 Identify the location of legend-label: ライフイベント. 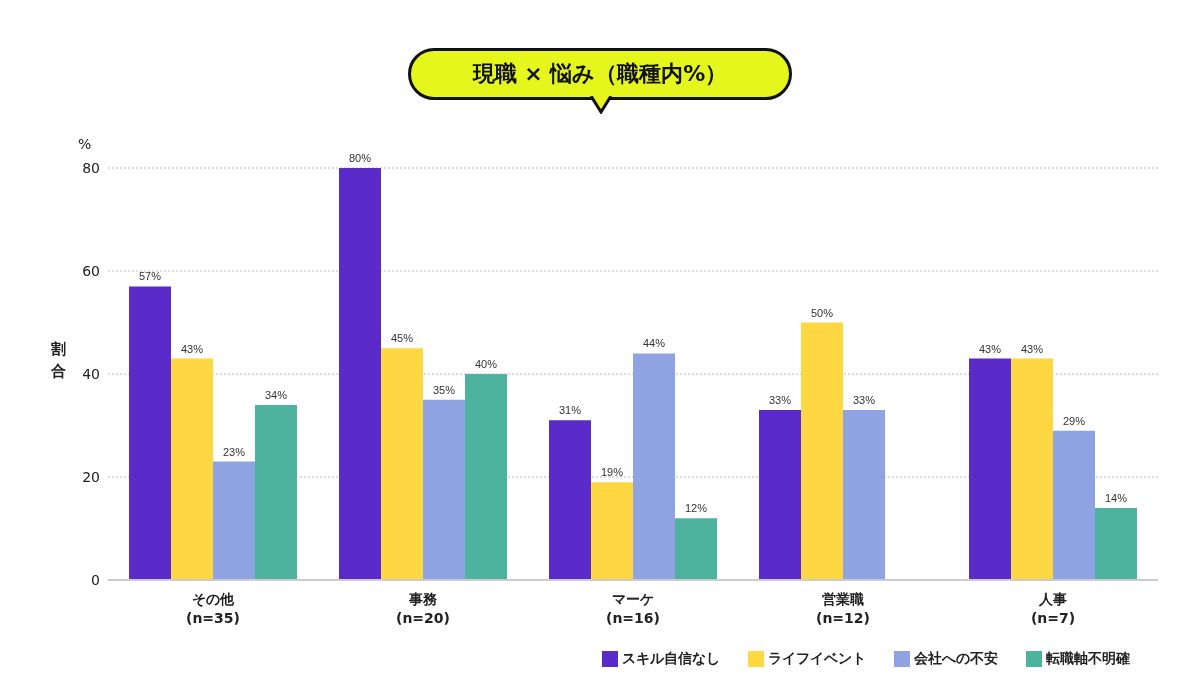
(817, 658).